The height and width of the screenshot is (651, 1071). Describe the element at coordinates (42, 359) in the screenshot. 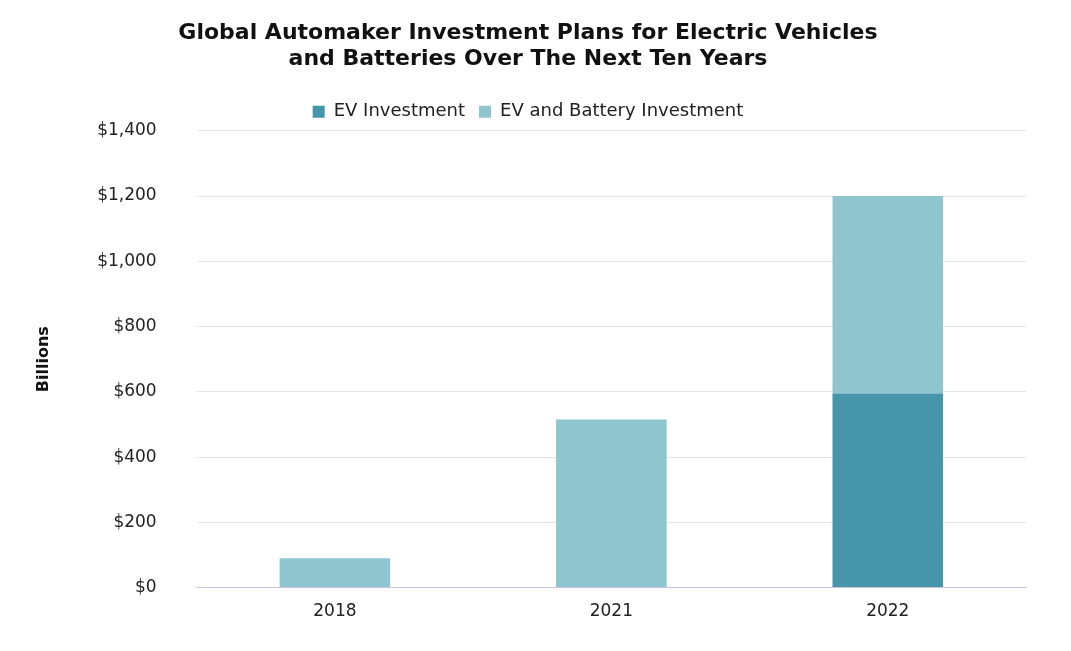

I see `y-axis-title: Billions` at that location.